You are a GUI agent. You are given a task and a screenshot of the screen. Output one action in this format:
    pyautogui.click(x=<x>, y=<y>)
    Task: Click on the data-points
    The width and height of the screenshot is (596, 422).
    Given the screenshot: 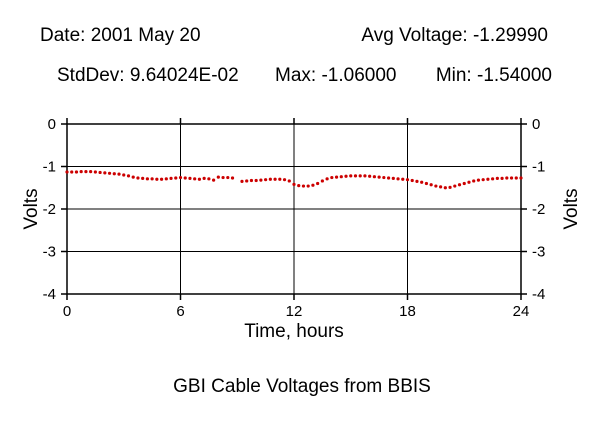 What is the action you would take?
    pyautogui.click(x=294, y=180)
    